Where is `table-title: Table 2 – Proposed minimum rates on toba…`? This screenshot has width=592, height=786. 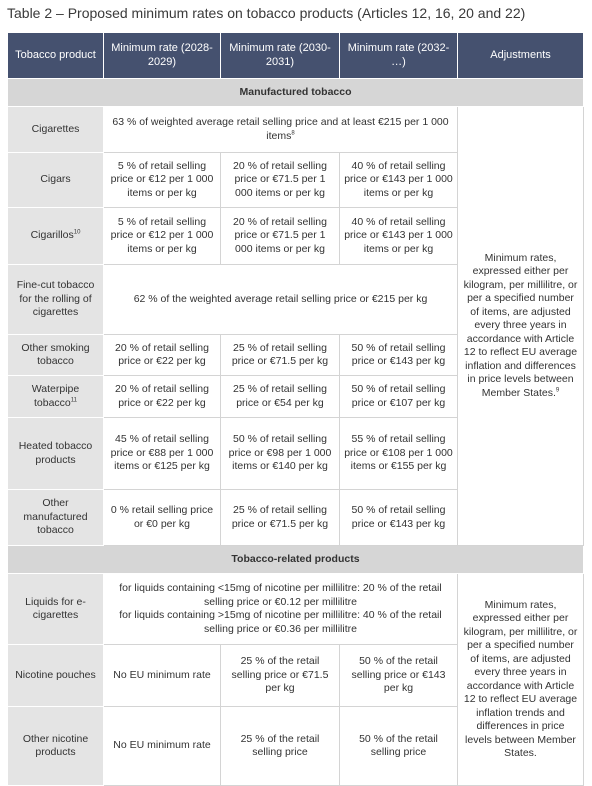
table-title: Table 2 – Proposed minimum rates on toba… is located at coordinates (266, 13).